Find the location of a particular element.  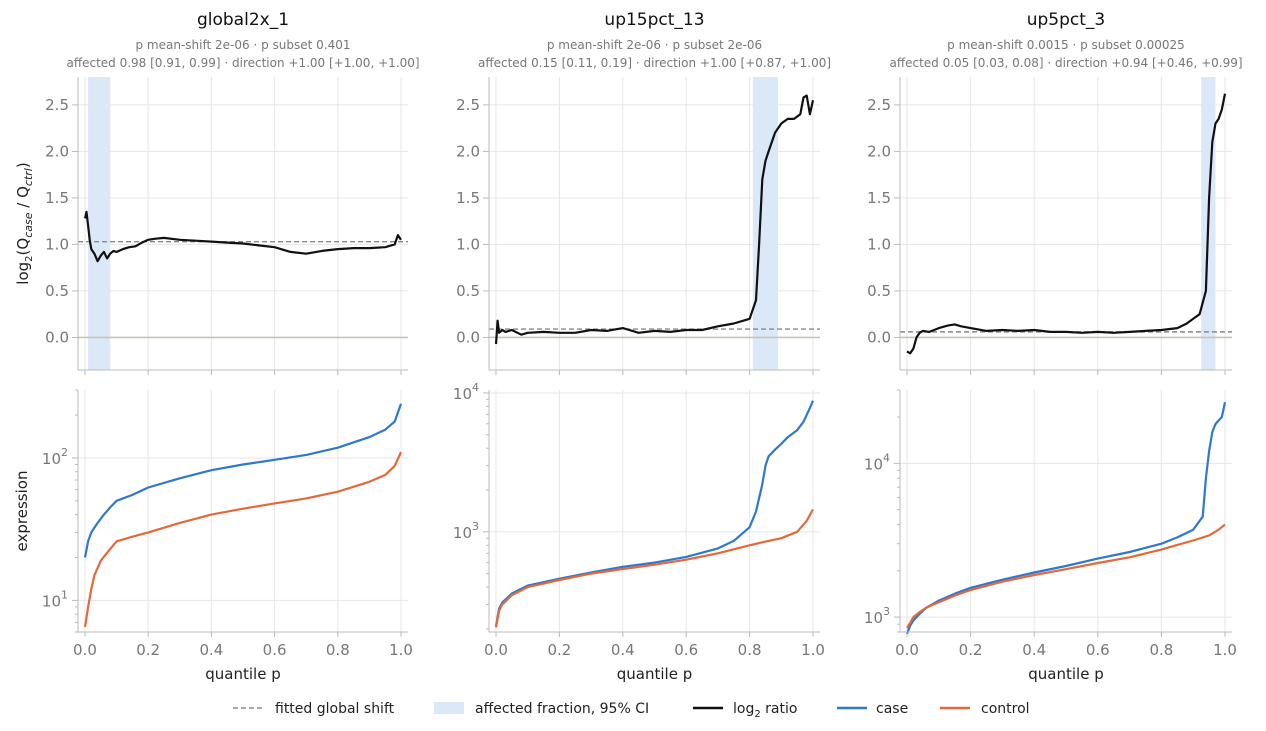

legend-label: log2 ratio is located at coordinates (765, 710).